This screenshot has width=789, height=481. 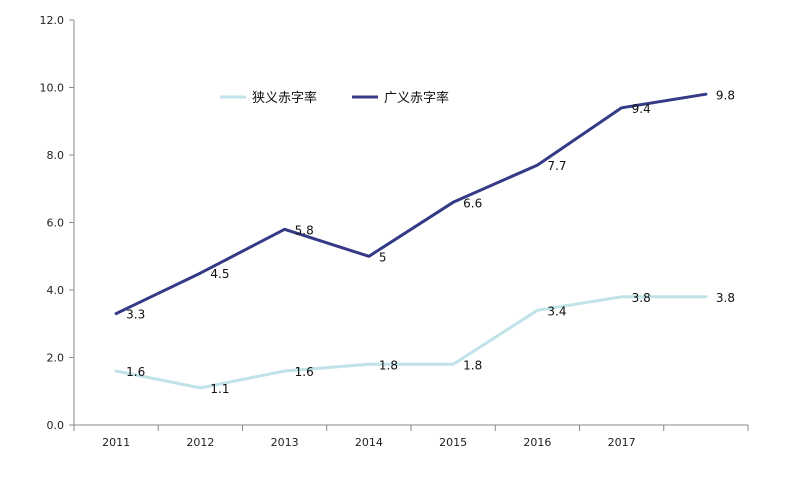 I want to click on data-label: 9.4, so click(x=641, y=109).